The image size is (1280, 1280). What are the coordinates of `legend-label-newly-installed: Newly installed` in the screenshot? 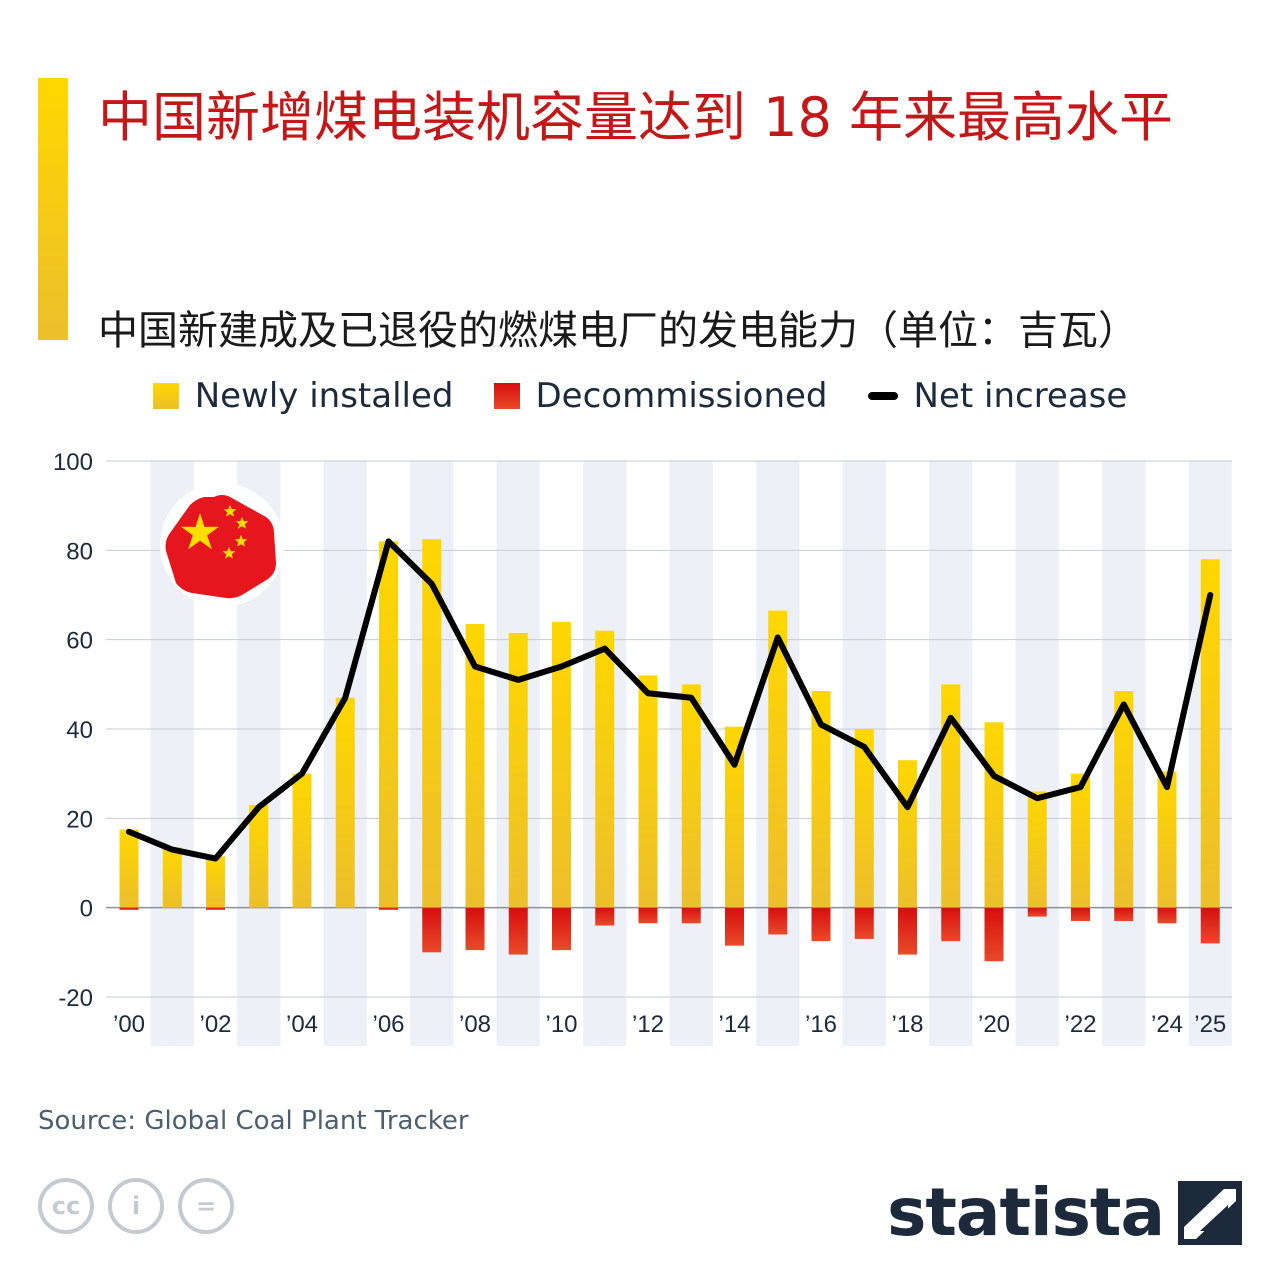 It's located at (324, 396).